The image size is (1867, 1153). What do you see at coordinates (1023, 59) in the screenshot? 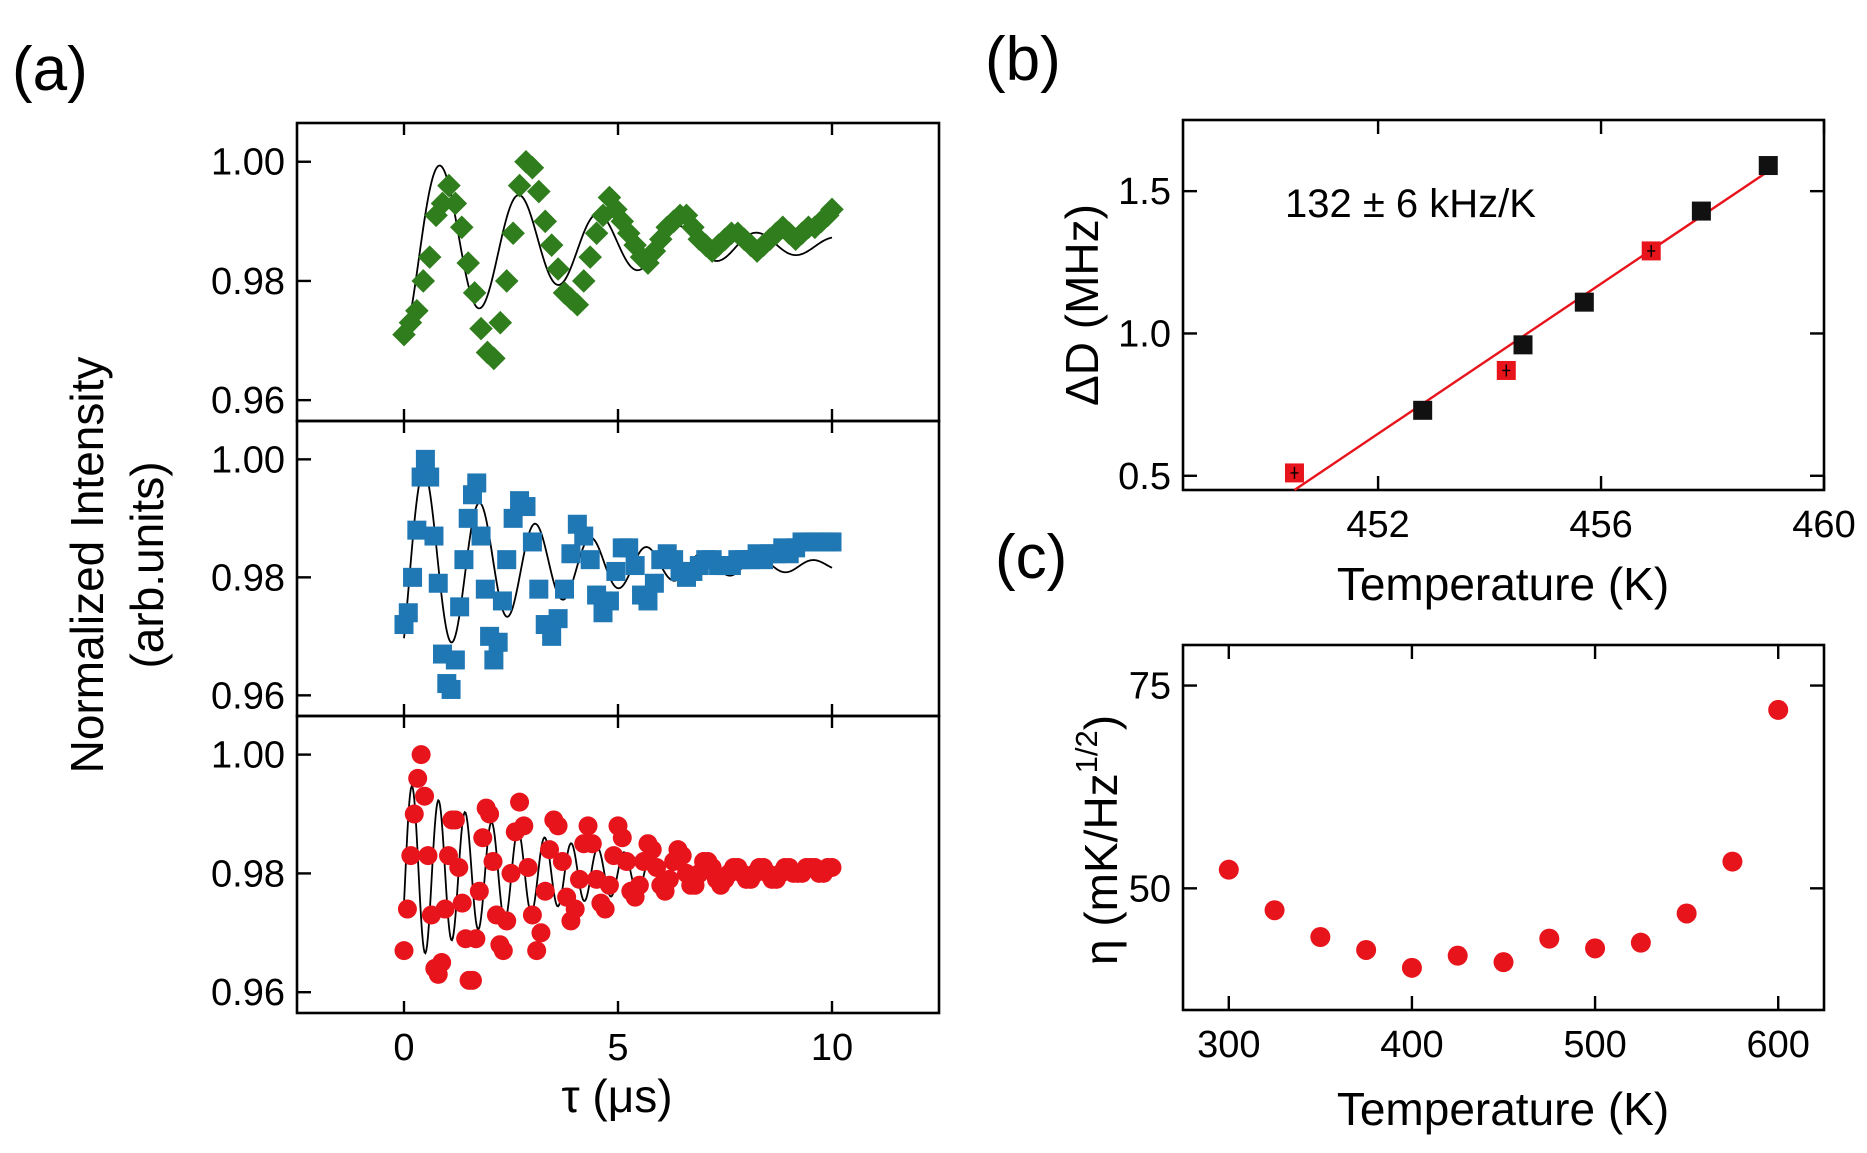
I see `panel-label-b: (b)` at bounding box center [1023, 59].